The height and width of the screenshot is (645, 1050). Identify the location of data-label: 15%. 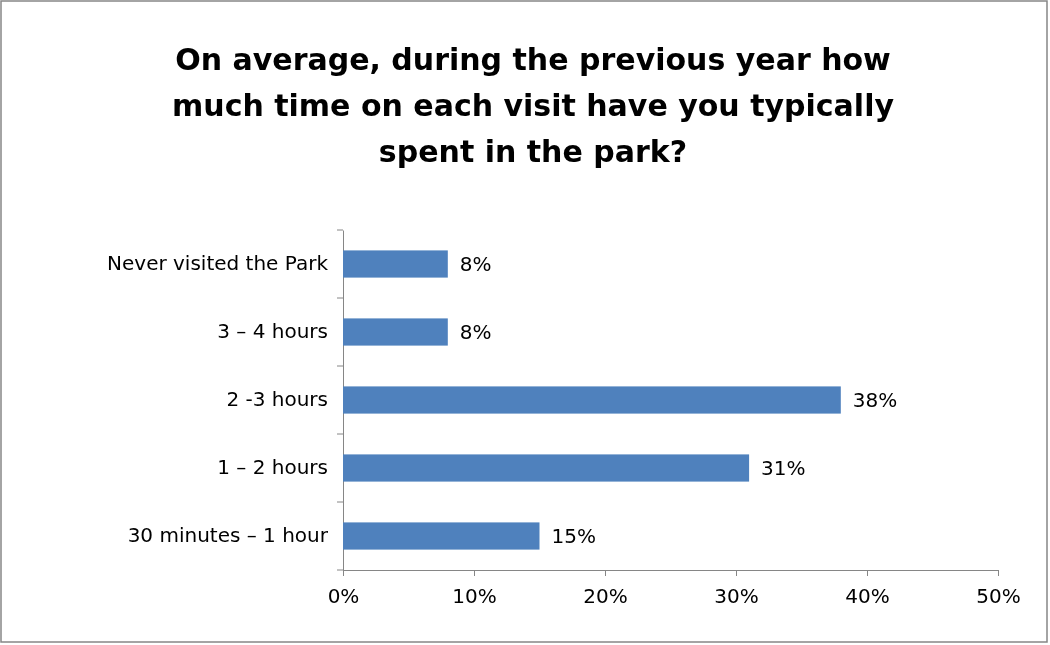
(573, 536).